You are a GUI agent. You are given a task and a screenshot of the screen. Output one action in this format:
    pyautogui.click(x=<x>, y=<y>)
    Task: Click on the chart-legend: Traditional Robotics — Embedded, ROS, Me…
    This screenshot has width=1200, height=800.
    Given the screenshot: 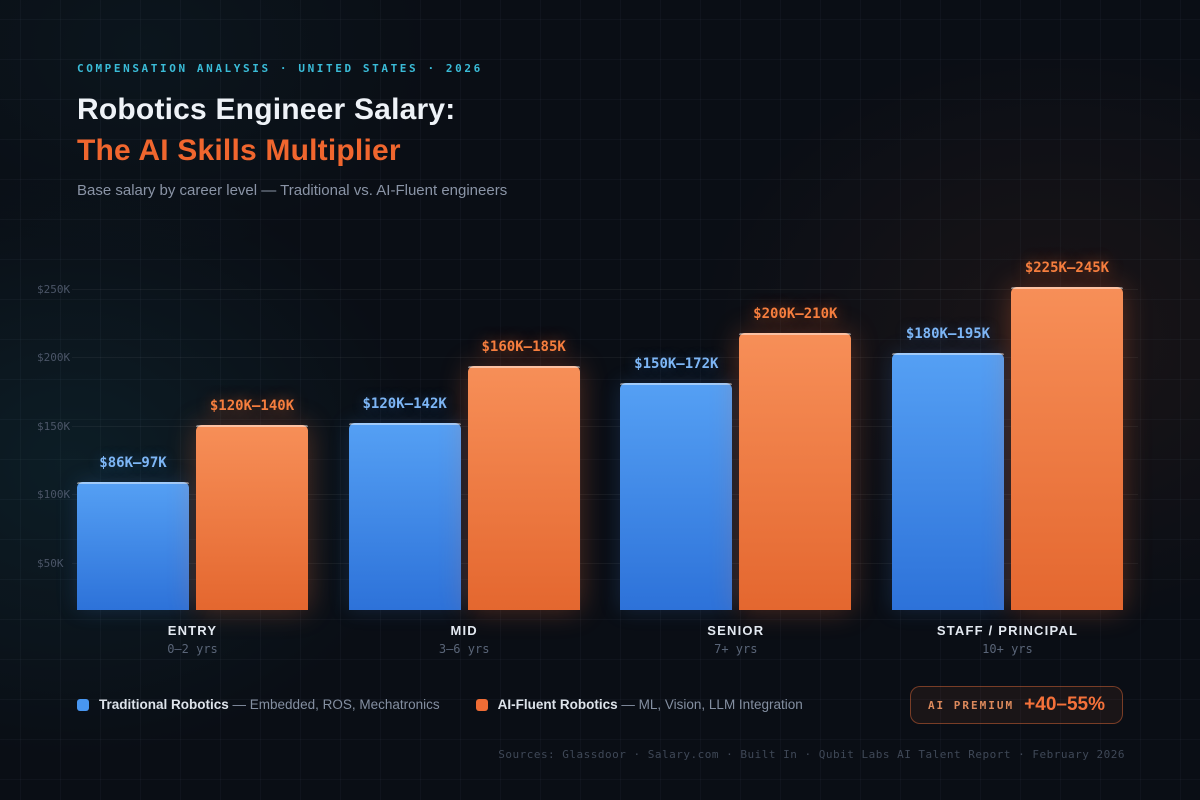 What is the action you would take?
    pyautogui.click(x=440, y=704)
    